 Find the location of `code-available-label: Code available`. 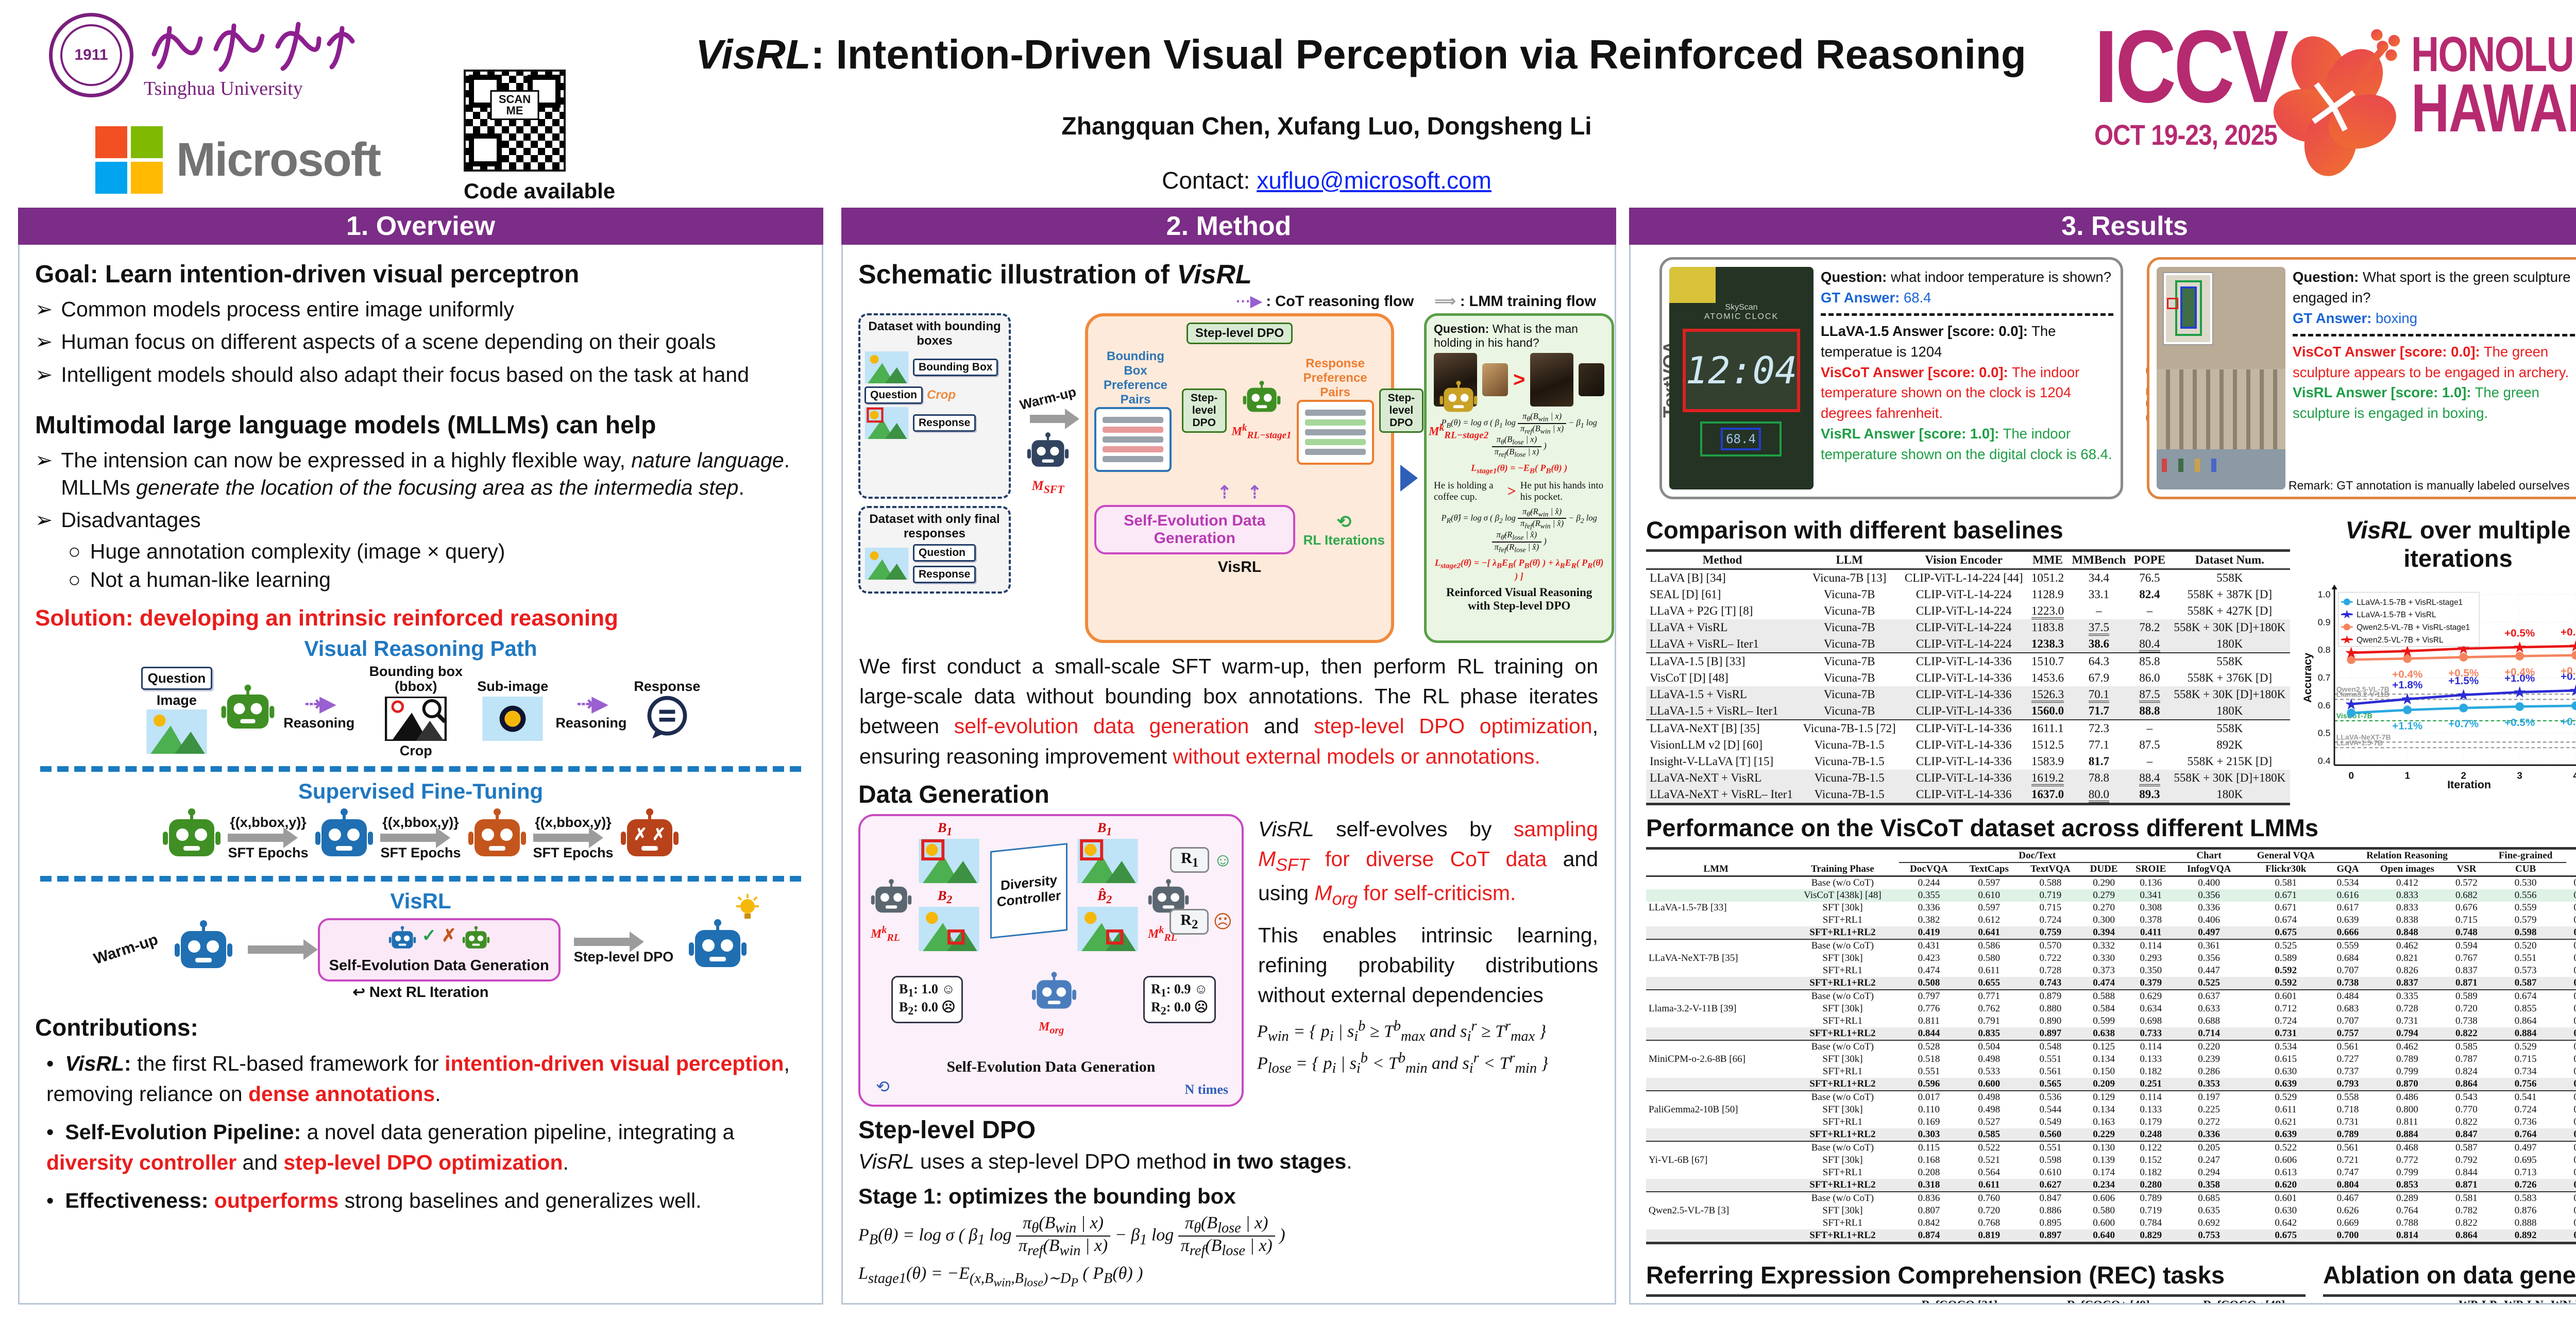

code-available-label: Code available is located at coordinates (540, 191).